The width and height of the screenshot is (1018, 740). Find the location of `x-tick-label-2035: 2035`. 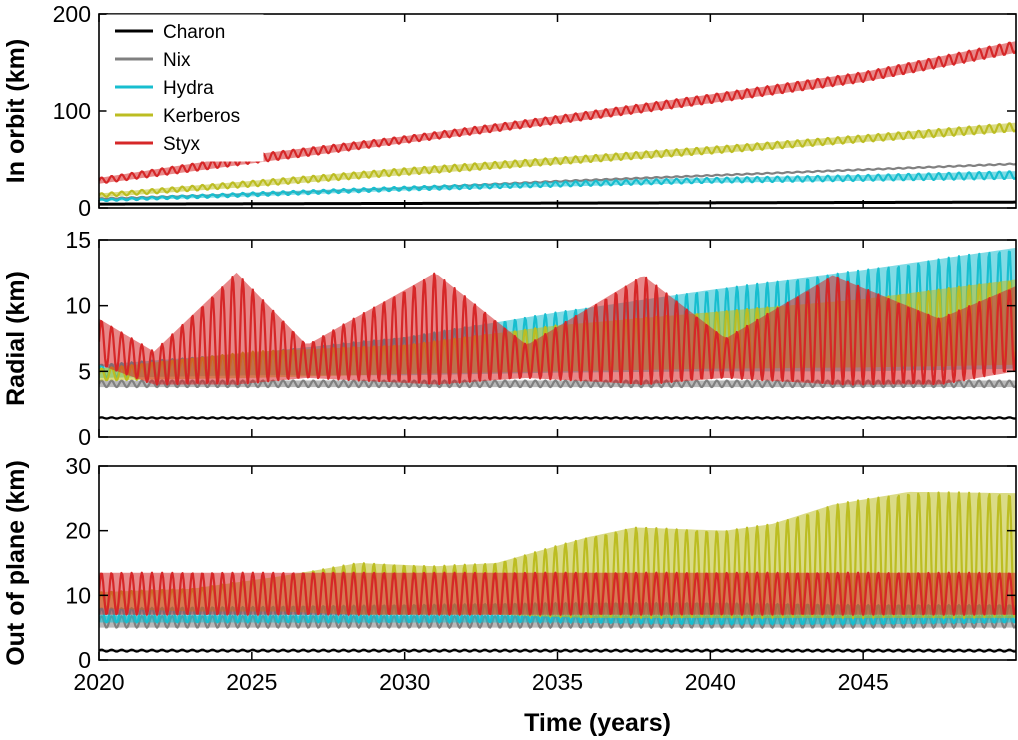

x-tick-label-2035: 2035 is located at coordinates (557, 682).